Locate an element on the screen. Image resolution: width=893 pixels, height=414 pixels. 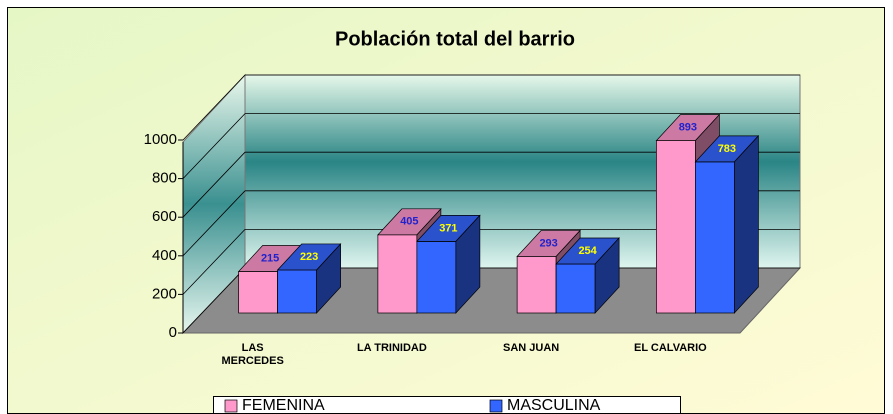
x-tick-label: SAN JUAN is located at coordinates (531, 348).